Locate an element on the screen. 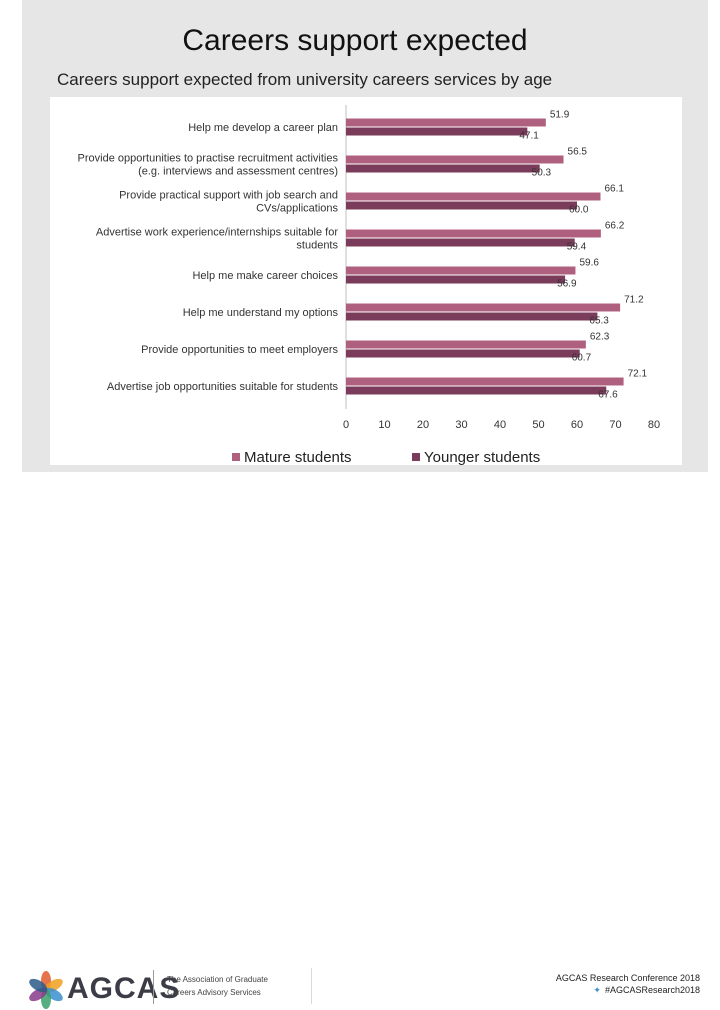 The image size is (720, 1010). data-label: 60.7 is located at coordinates (582, 358).